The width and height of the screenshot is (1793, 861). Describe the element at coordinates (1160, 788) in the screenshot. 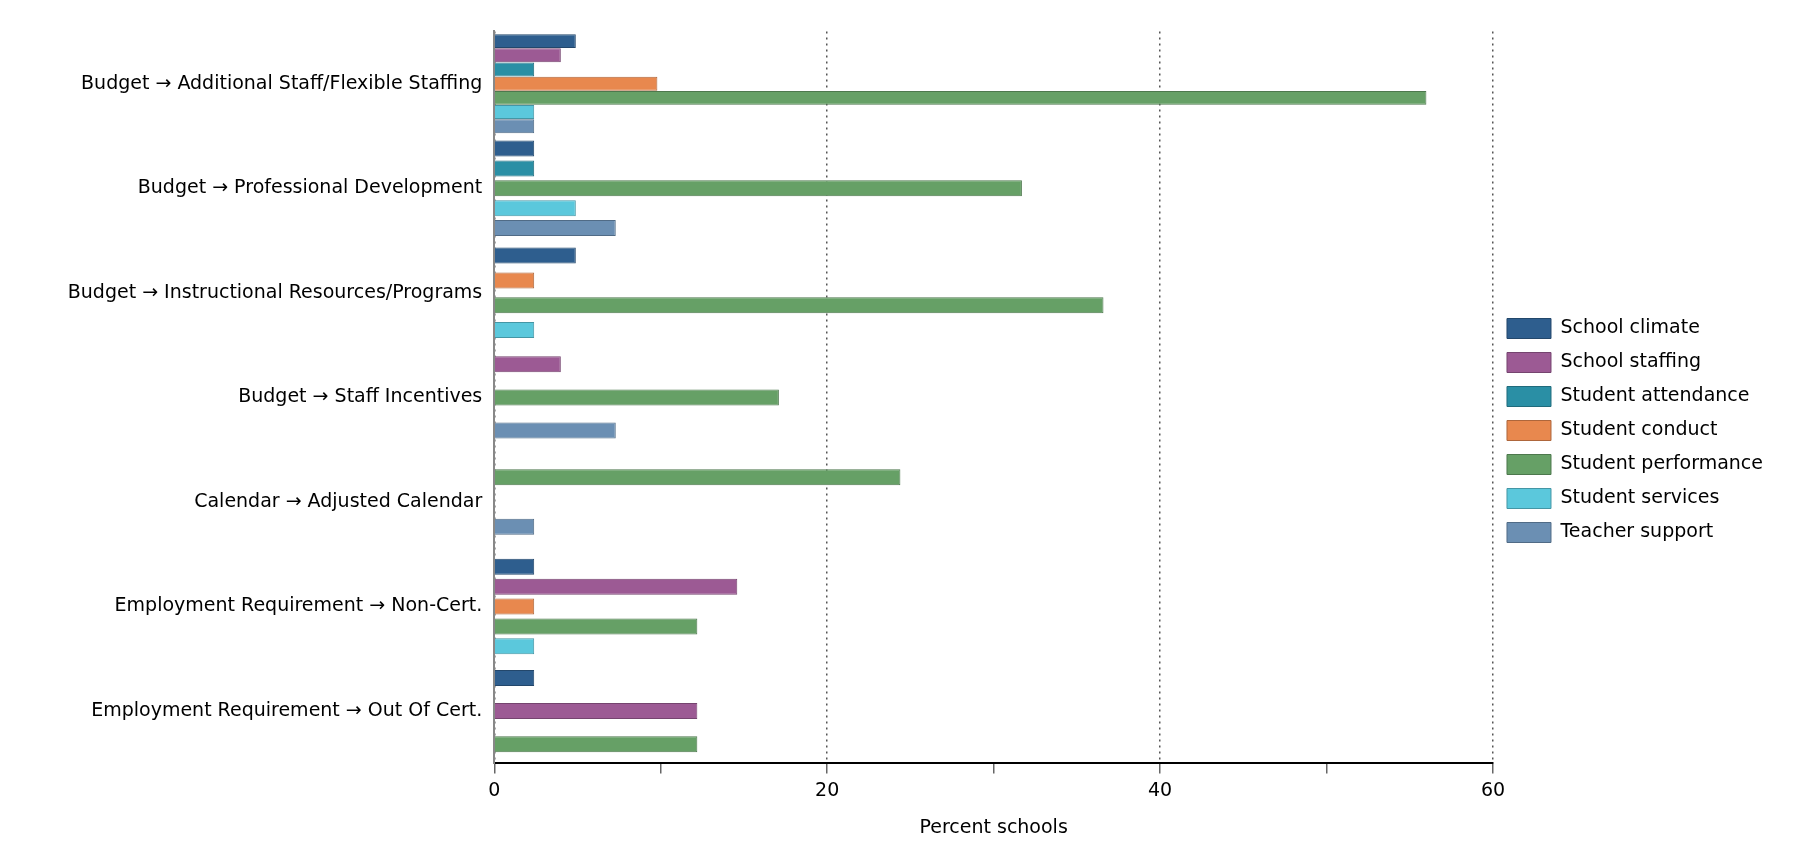

I see `x-tick-label: 40` at that location.